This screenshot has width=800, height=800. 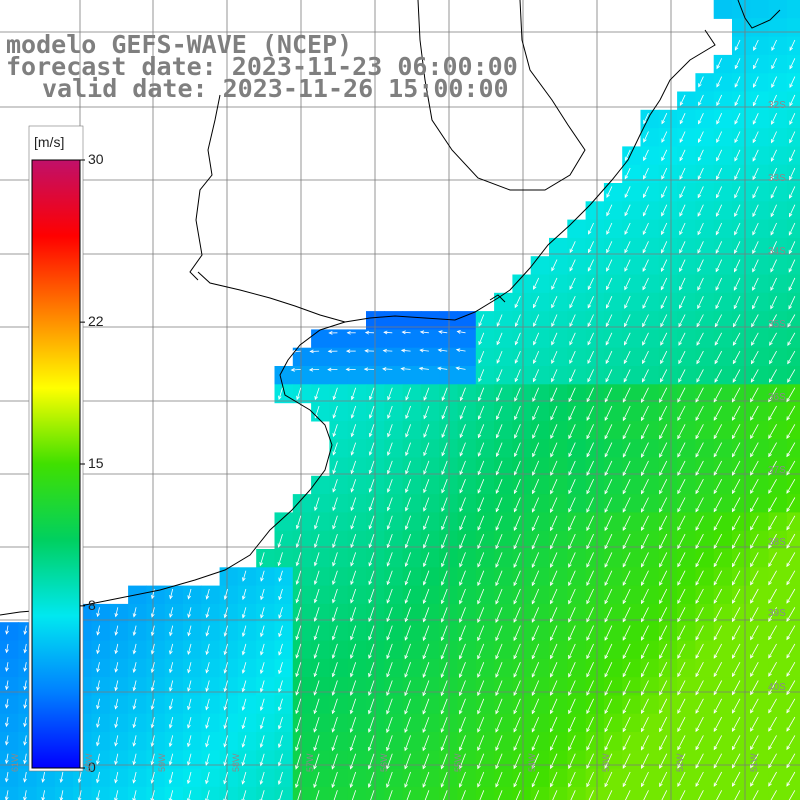 What do you see at coordinates (162, 762) in the screenshot?
I see `longitude-label: 59W` at bounding box center [162, 762].